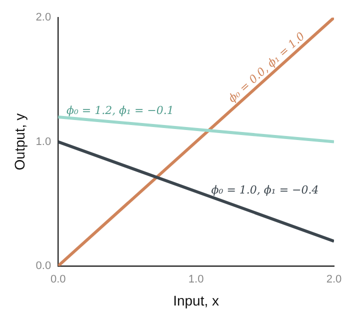 This screenshot has width=358, height=324. I want to click on y-tick-label: 0.0, so click(44, 266).